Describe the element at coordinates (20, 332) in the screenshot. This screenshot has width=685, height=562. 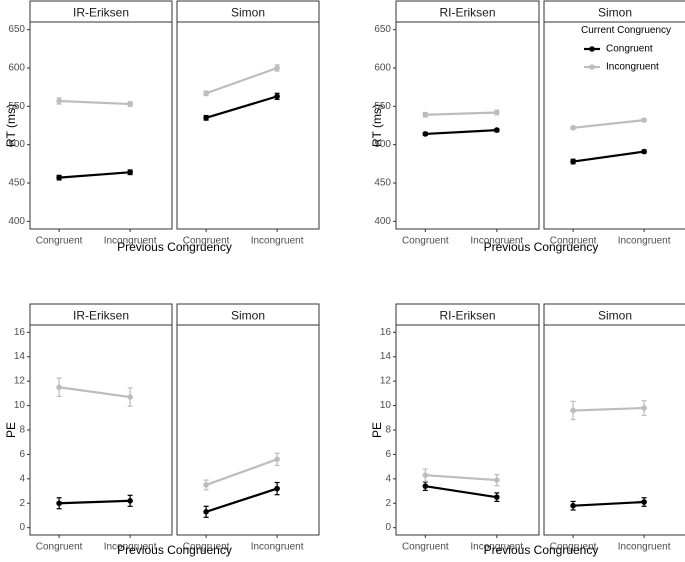
I see `y-tick-label: 16` at that location.